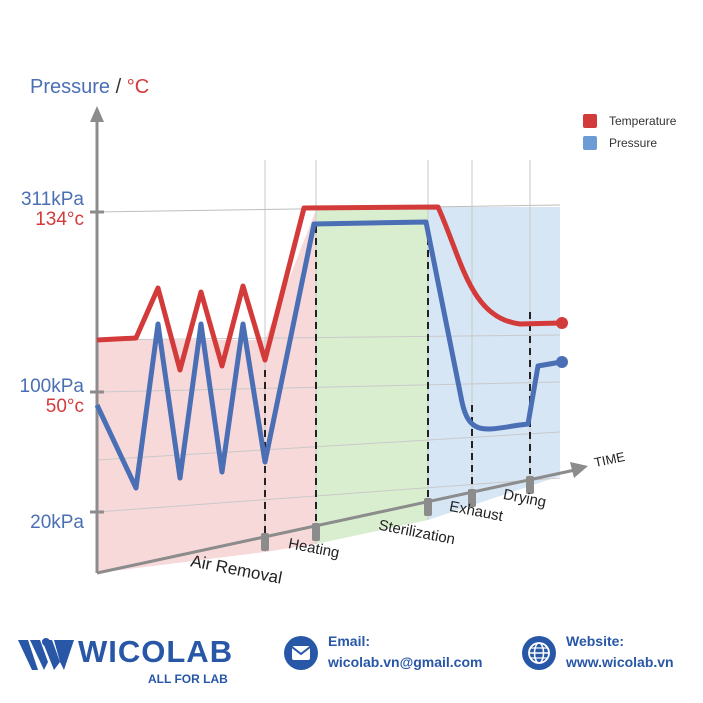  What do you see at coordinates (138, 87) in the screenshot?
I see `y-axis-title-temperature: °C` at bounding box center [138, 87].